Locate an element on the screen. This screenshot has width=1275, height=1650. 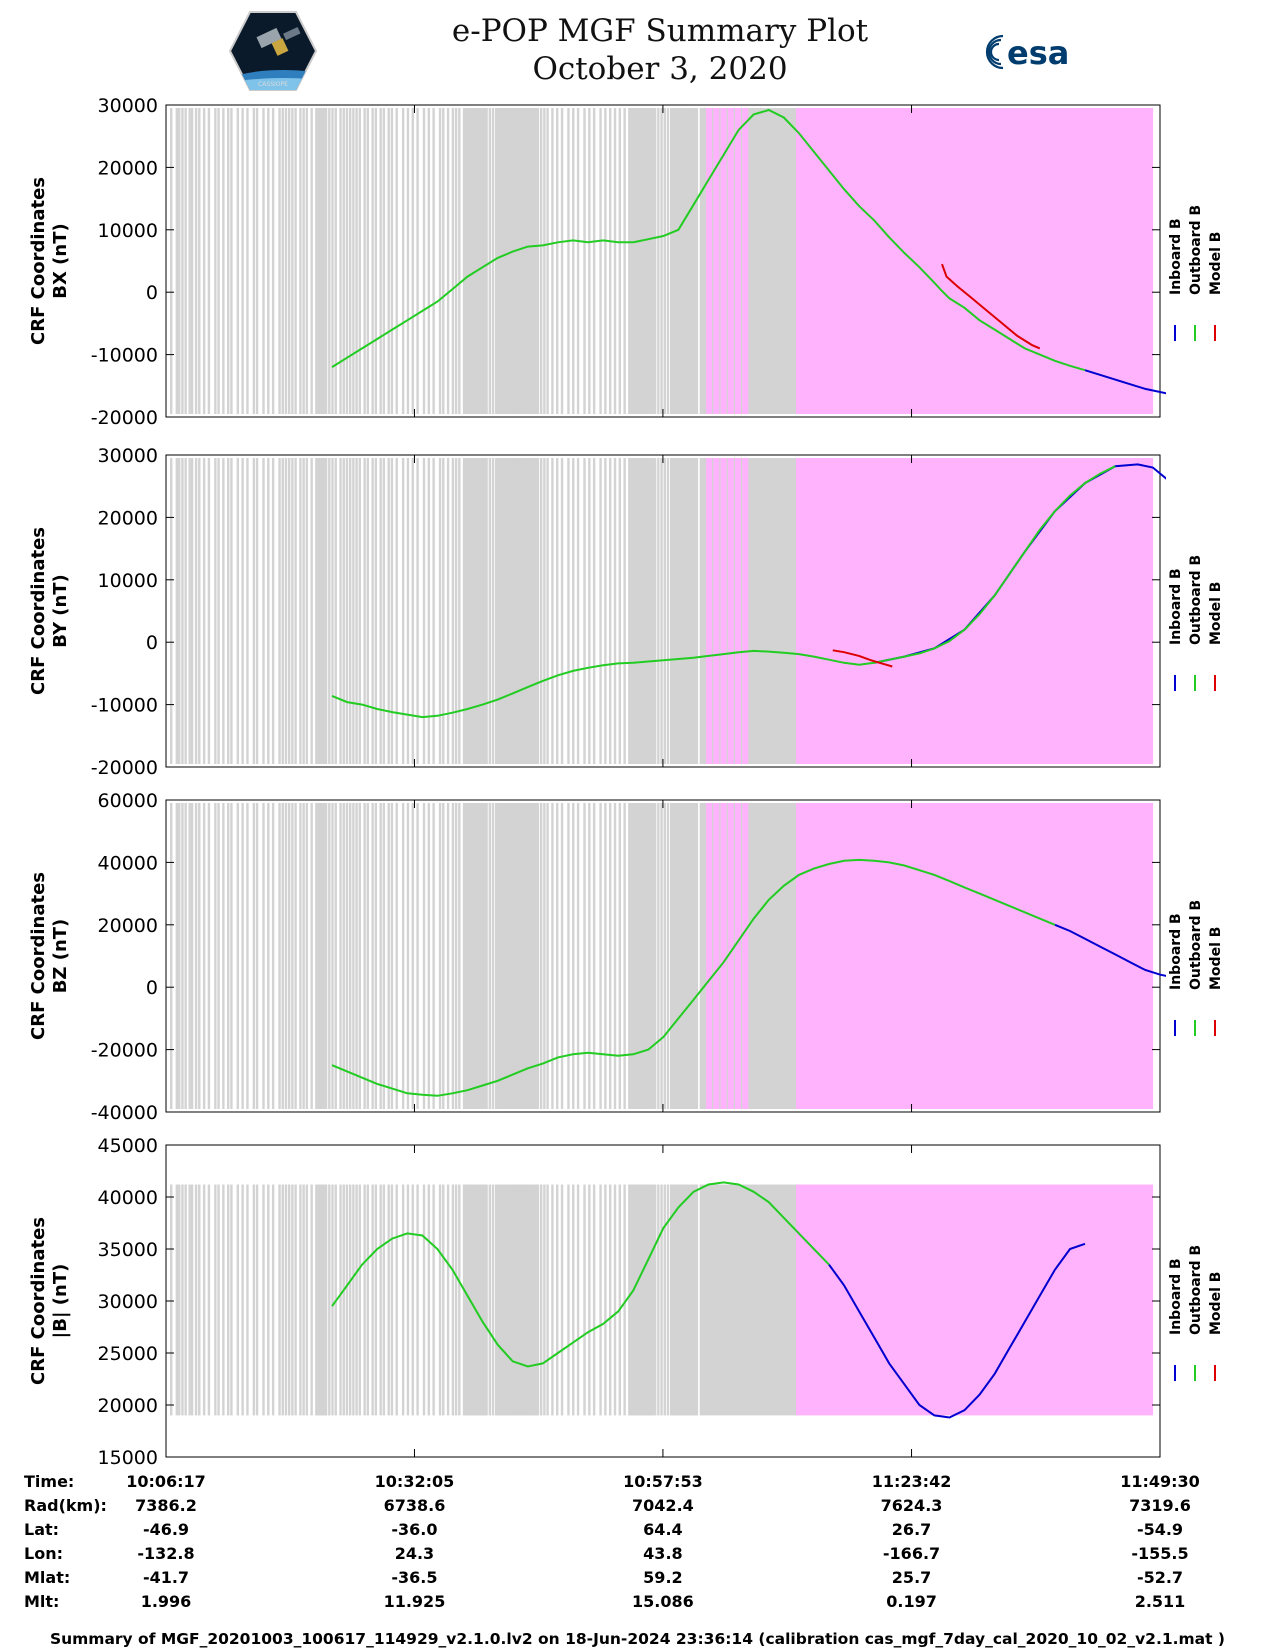
y-tick-label: -20000 is located at coordinates (124, 768).